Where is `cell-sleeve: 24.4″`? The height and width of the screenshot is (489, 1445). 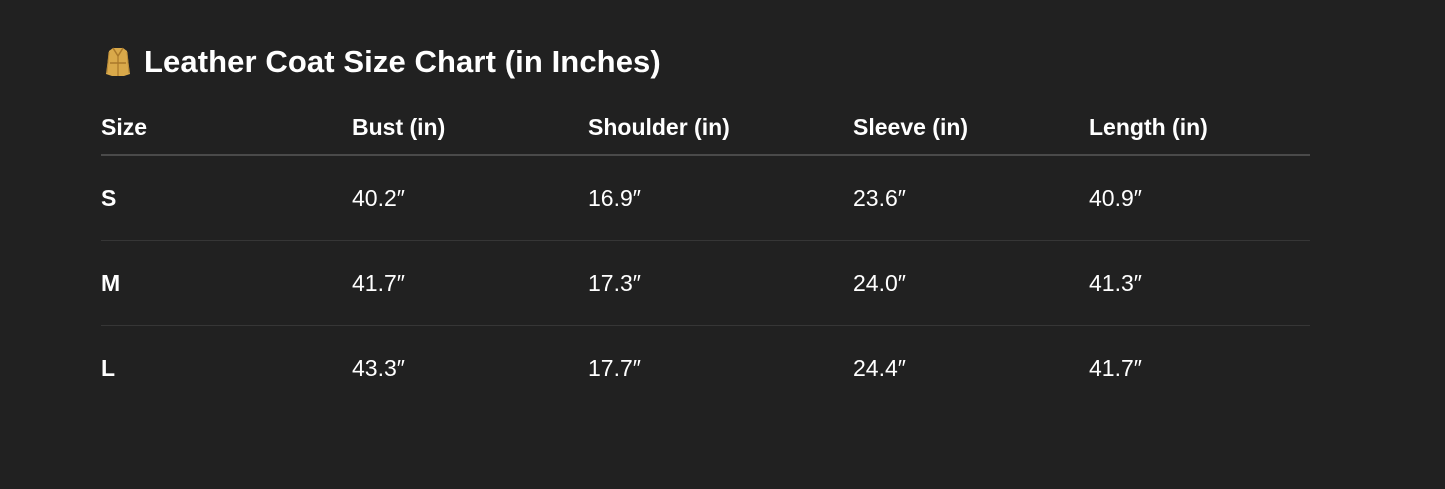
cell-sleeve: 24.4″ is located at coordinates (879, 367).